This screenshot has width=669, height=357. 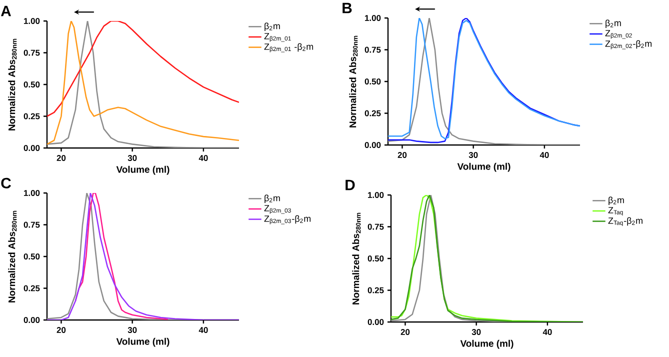 I want to click on legend-label: Z$_{β2m_03}$, so click(x=277, y=209).